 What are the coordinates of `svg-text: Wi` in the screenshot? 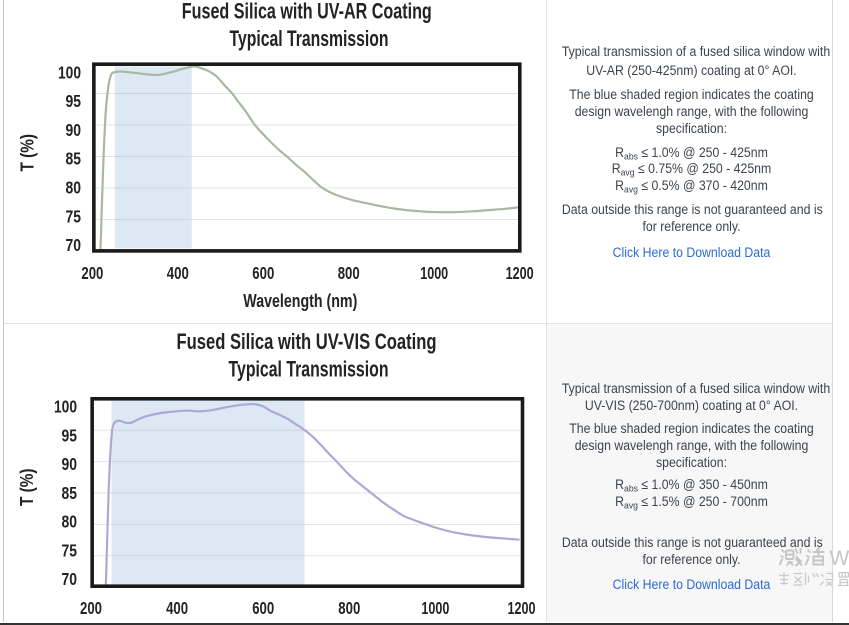 It's located at (839, 558).